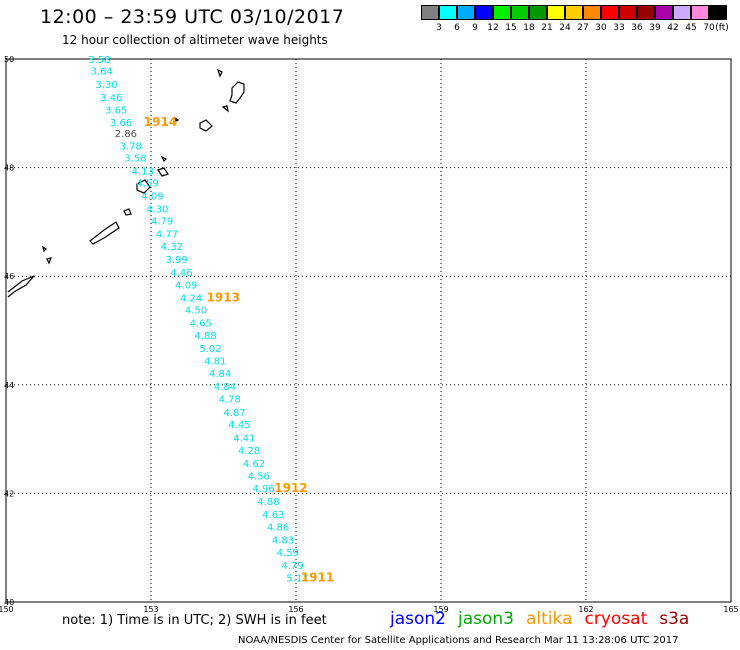 The height and width of the screenshot is (650, 740). I want to click on mission-label: jason3, so click(486, 619).